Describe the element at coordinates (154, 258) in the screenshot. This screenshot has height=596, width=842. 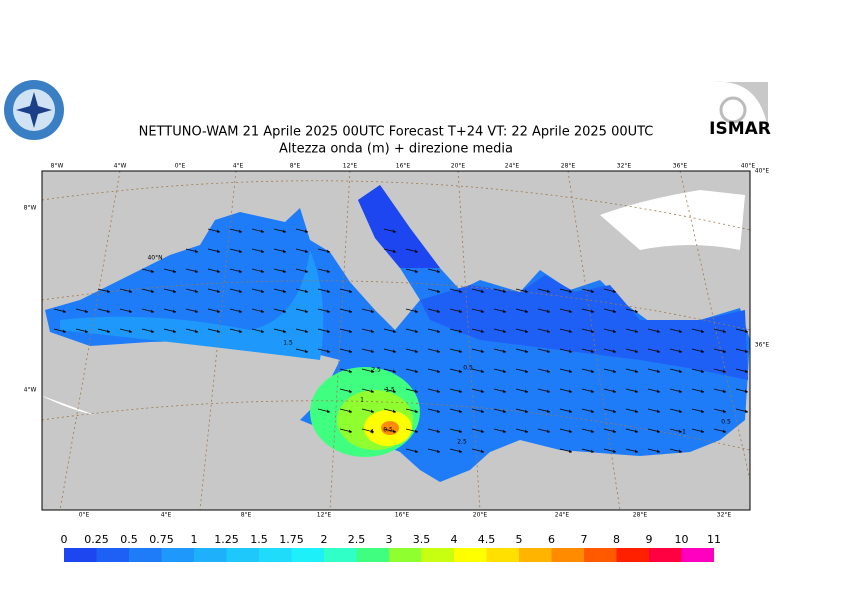
I see `lat-label: 40°N` at that location.